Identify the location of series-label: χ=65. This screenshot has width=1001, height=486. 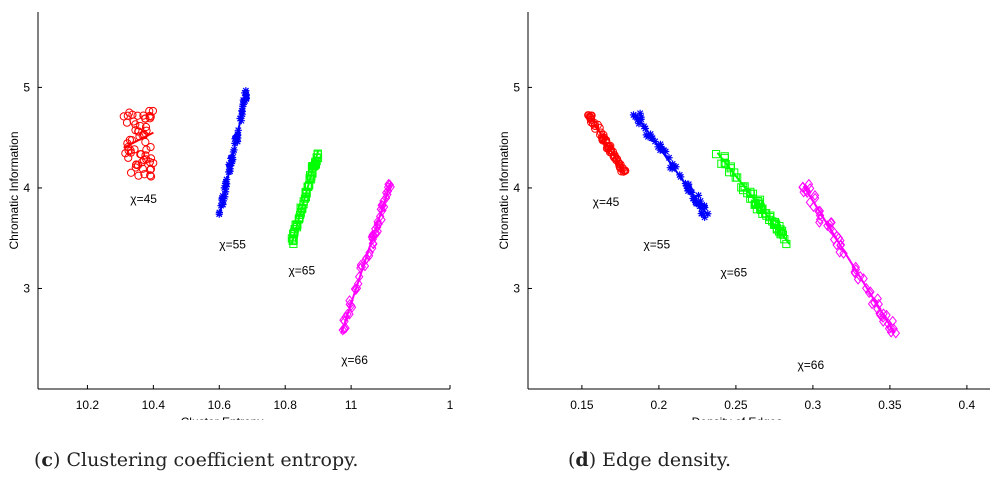
(301, 270).